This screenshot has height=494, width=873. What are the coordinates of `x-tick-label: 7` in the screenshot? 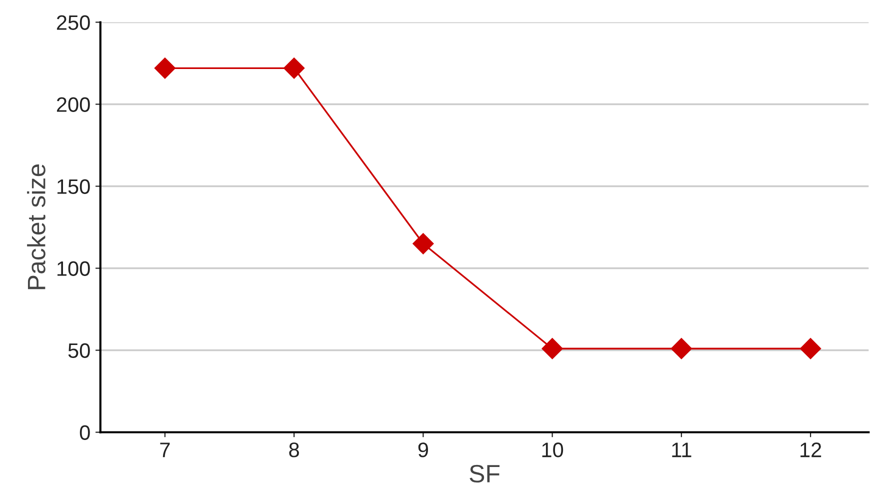 It's located at (165, 450).